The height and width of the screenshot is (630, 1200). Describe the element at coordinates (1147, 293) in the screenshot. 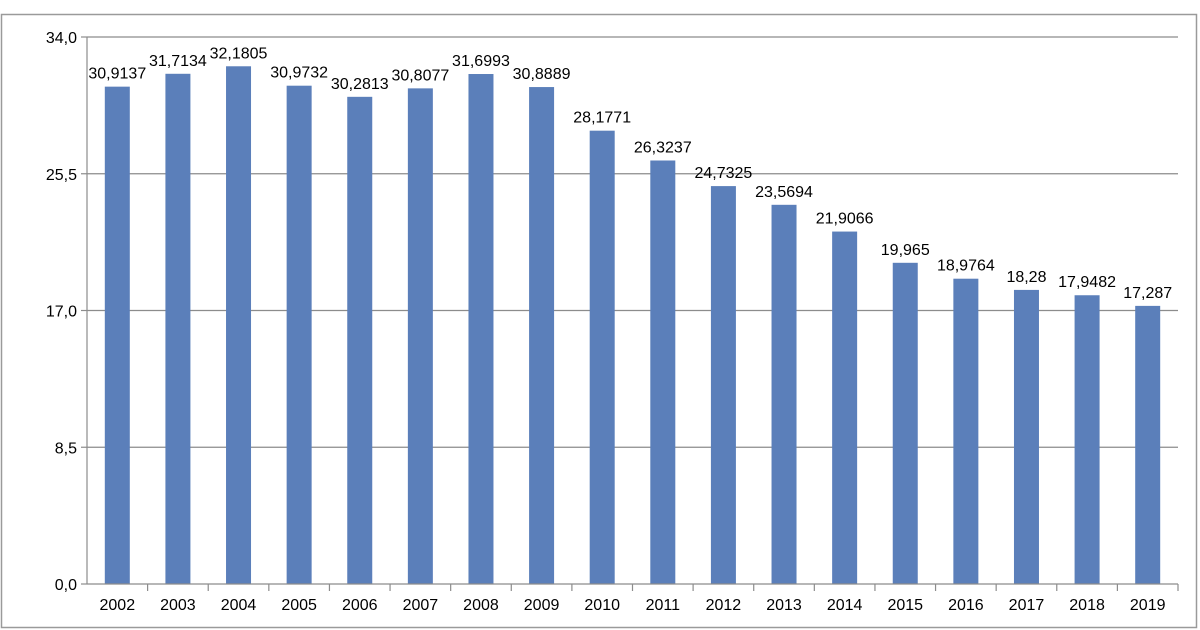

I see `data-label: 17,287` at that location.